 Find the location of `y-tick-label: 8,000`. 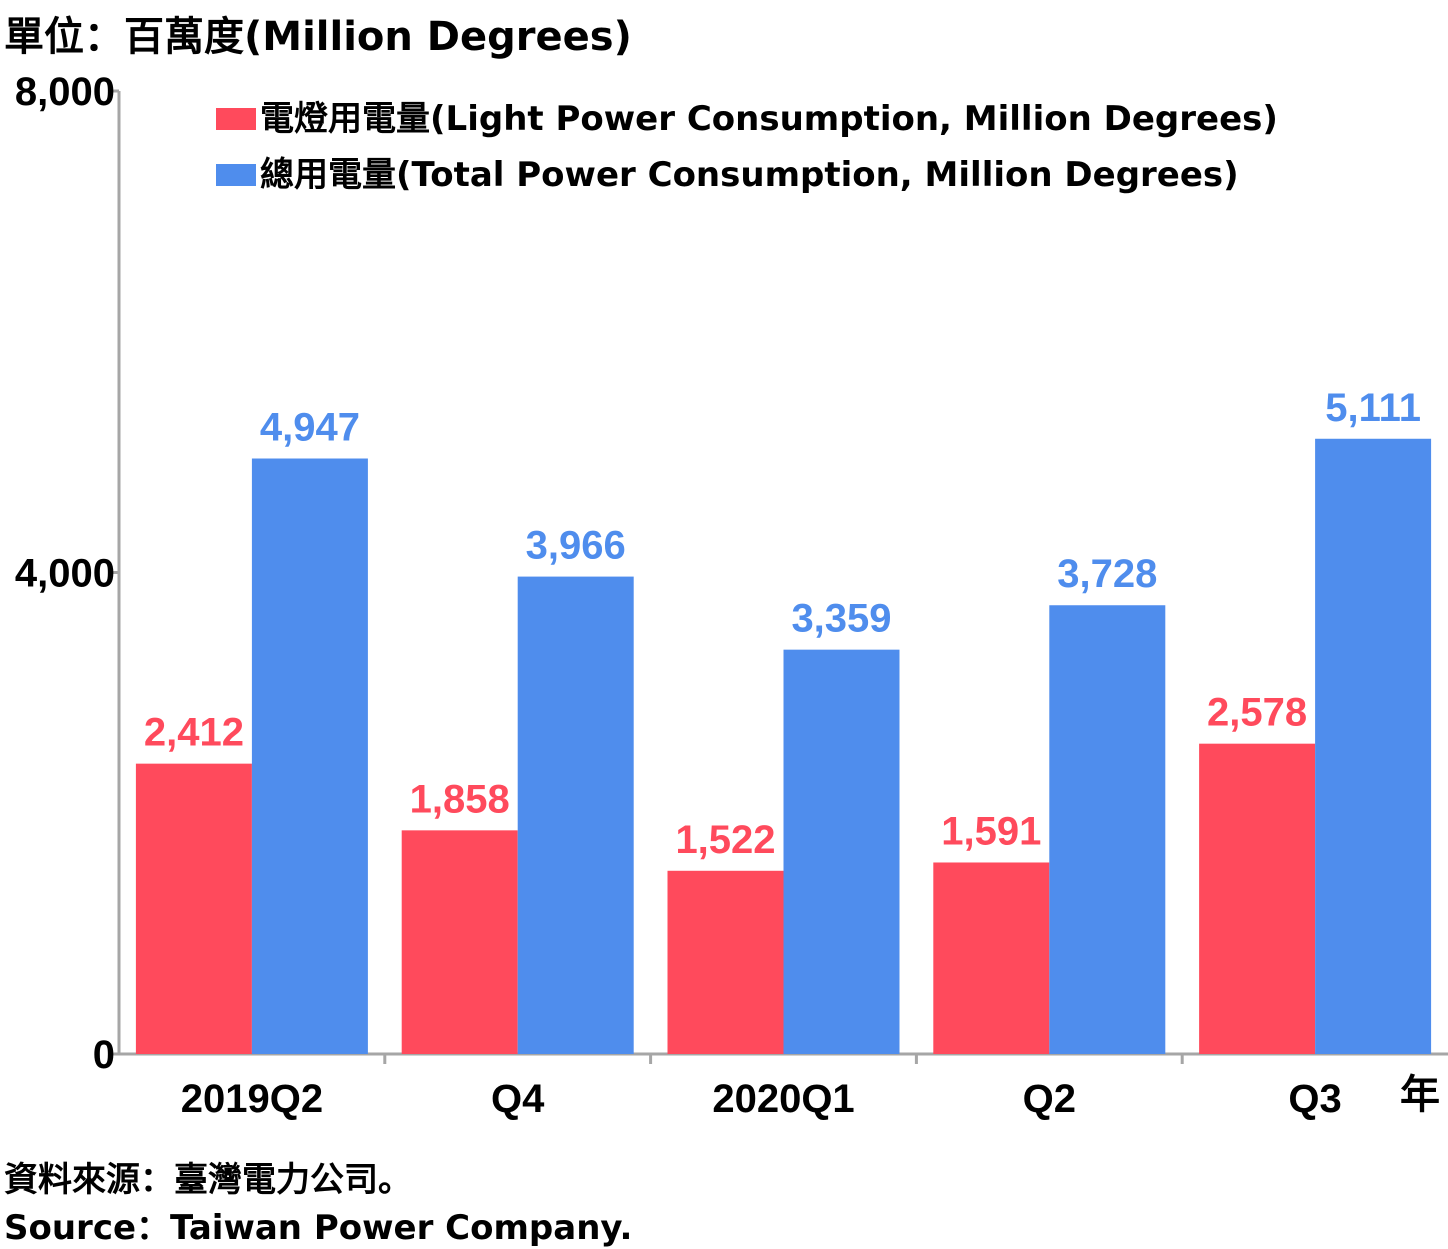

y-tick-label: 8,000 is located at coordinates (65, 92).